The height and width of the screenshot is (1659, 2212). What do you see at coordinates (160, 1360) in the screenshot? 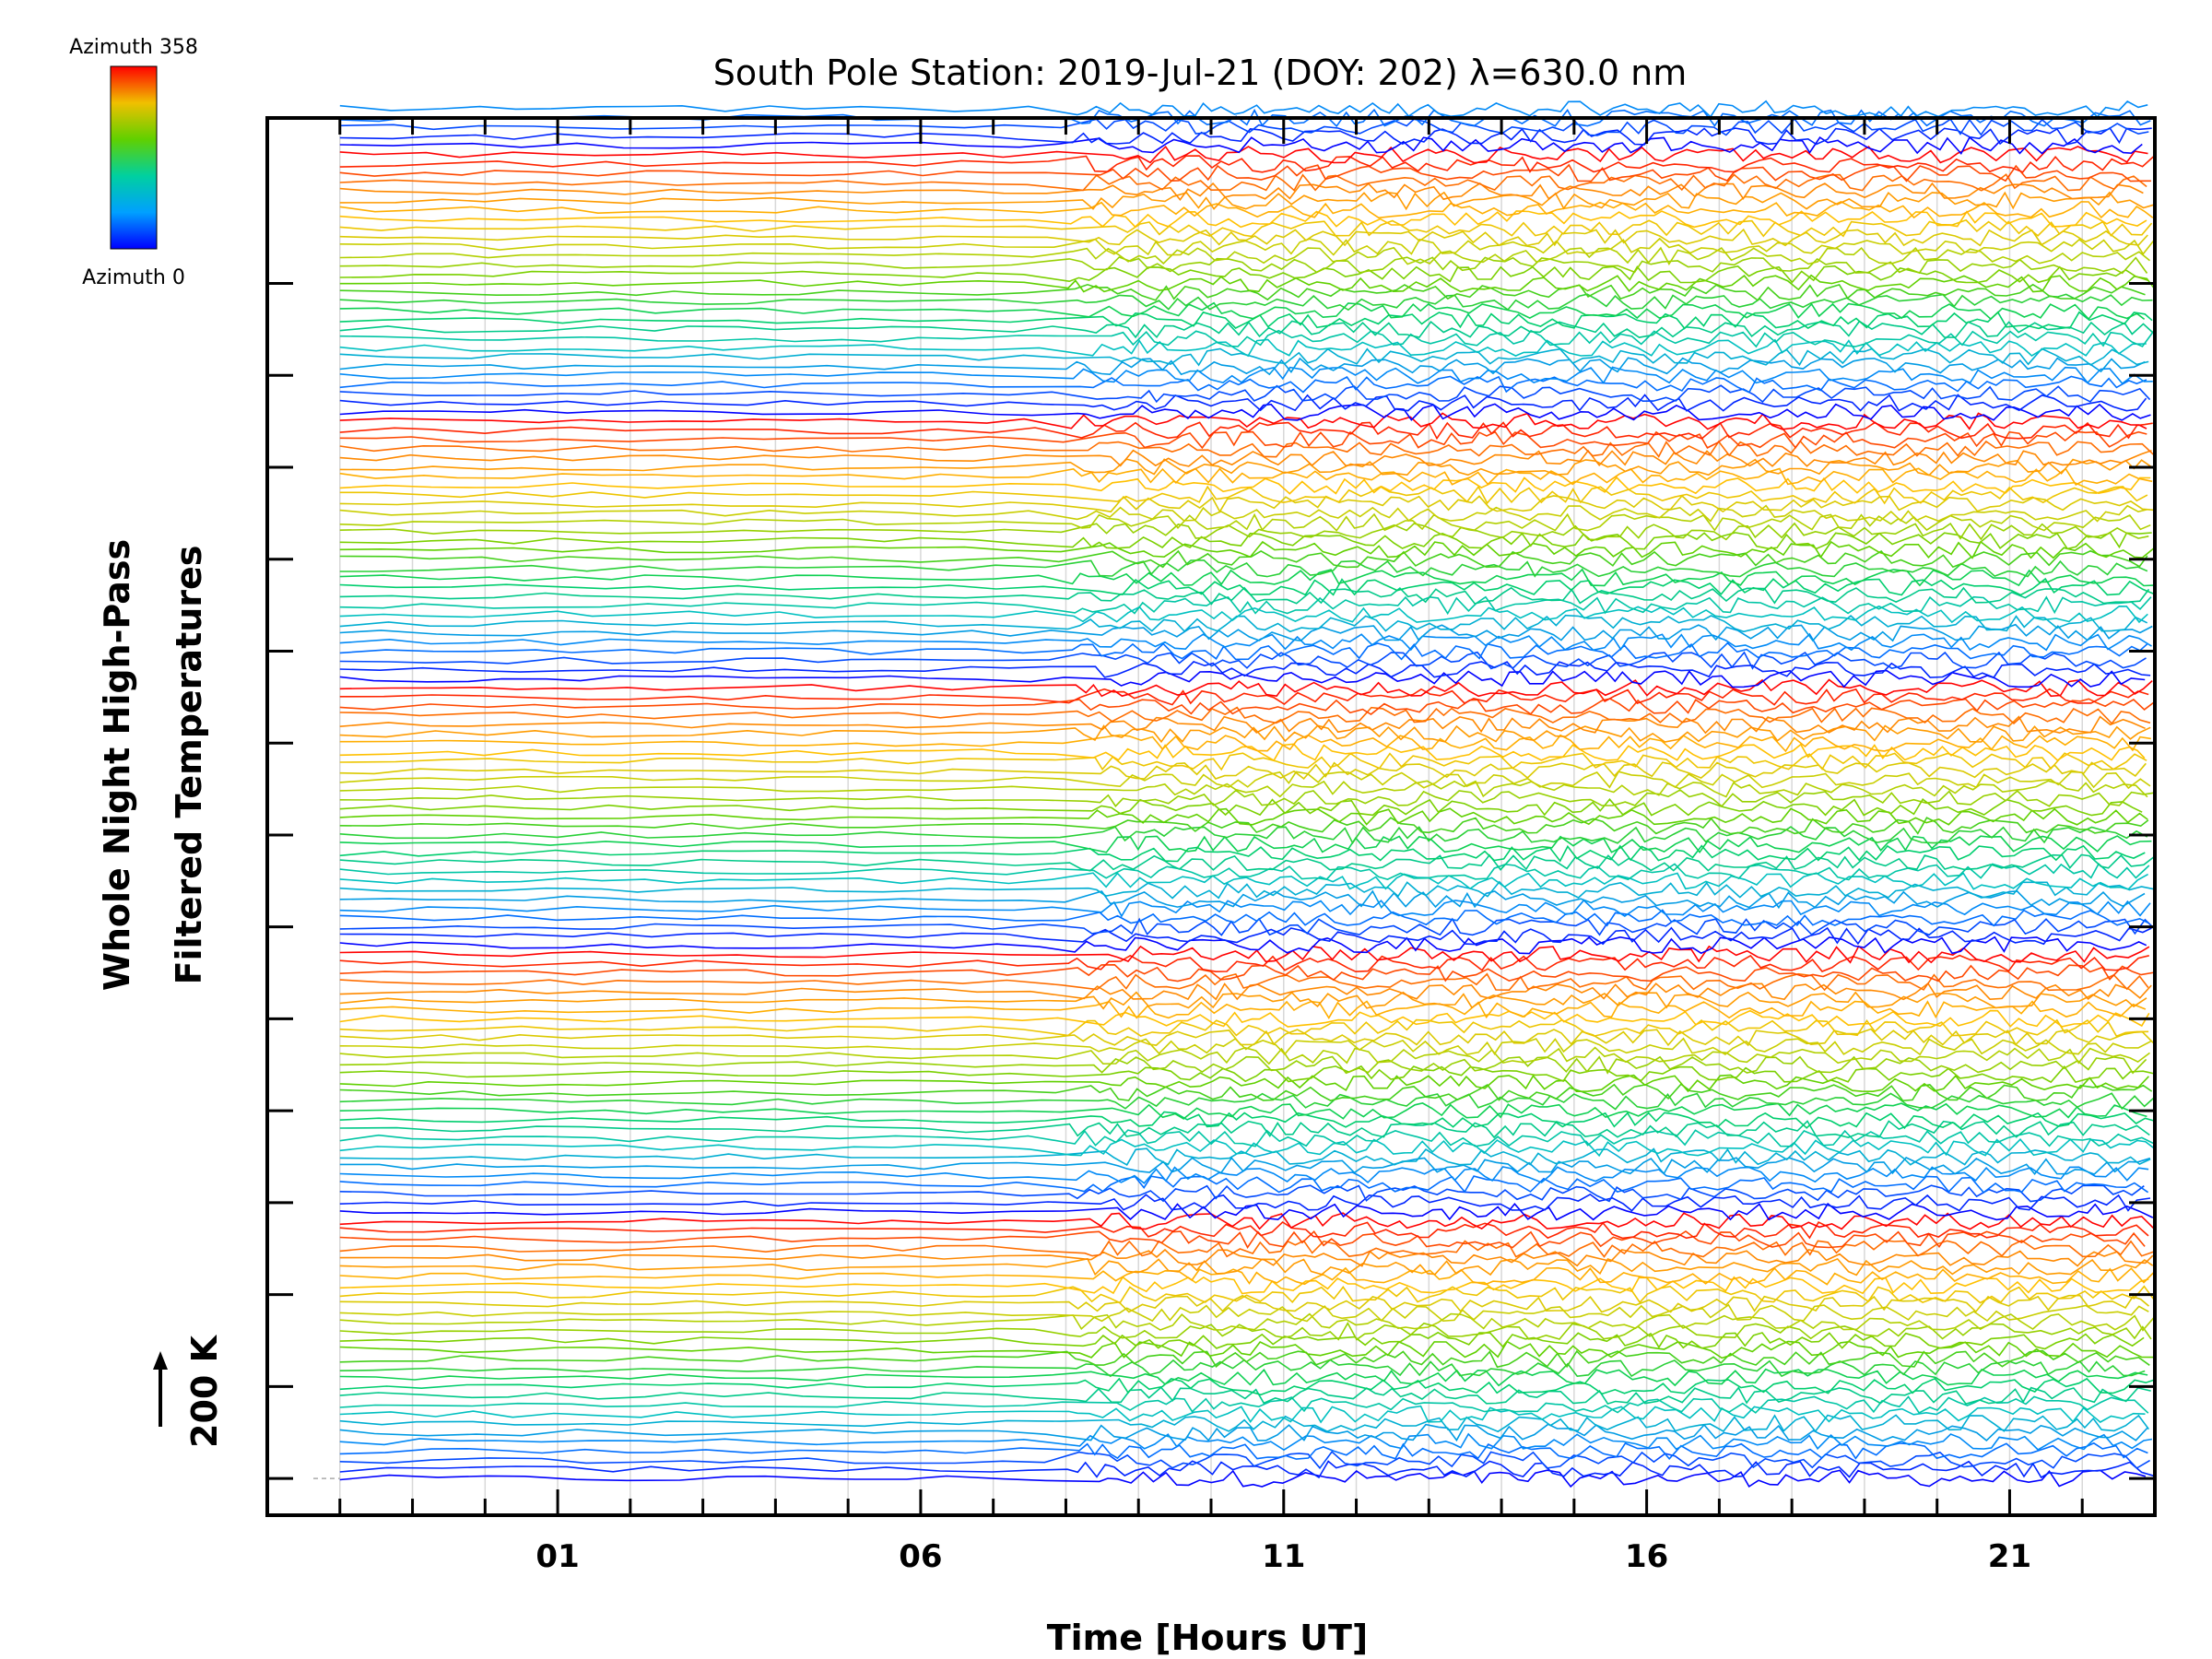
I see `scale-arrow-head` at bounding box center [160, 1360].